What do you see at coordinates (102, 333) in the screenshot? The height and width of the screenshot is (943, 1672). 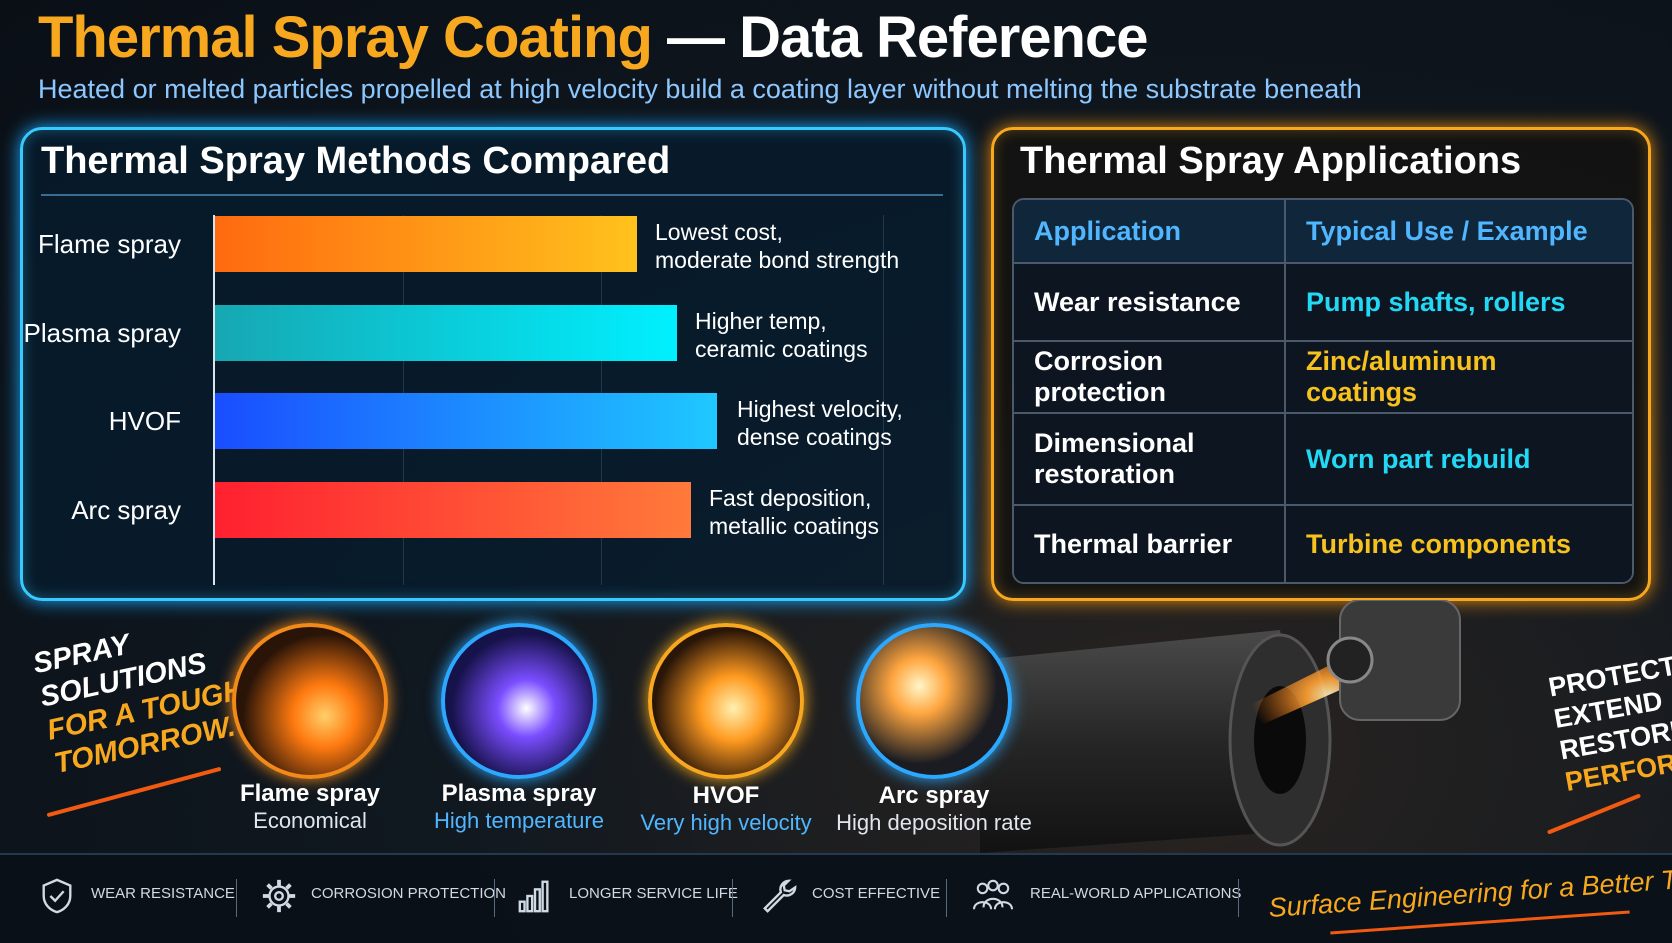 I see `bar-label-plasma: Plasma spray` at bounding box center [102, 333].